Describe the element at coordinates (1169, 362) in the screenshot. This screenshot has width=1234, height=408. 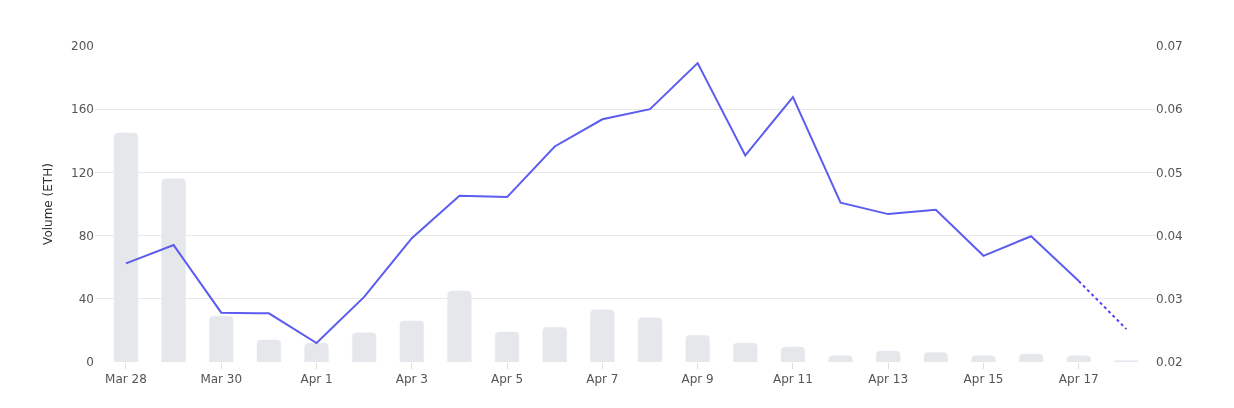
I see `y2-tick-label: 0.02` at that location.